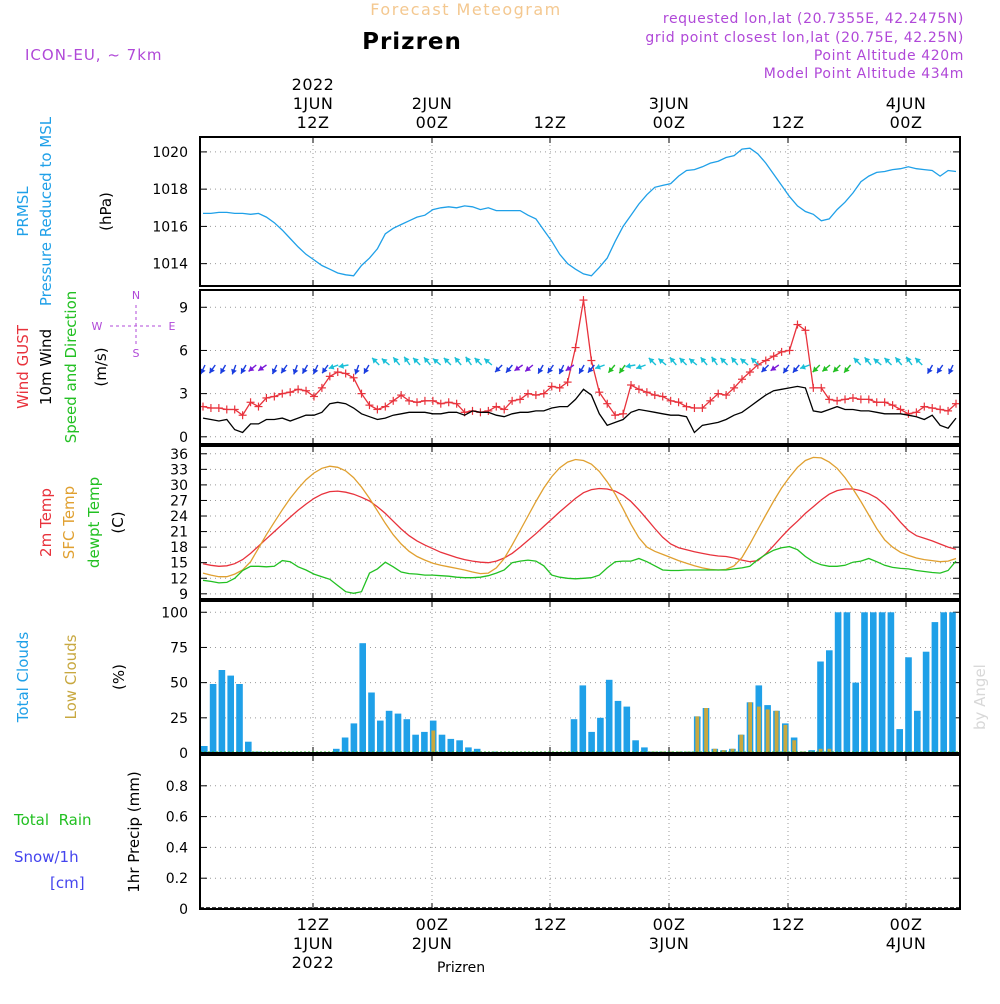 Image resolution: width=1000 pixels, height=1004 pixels. Describe the element at coordinates (906, 943) in the screenshot. I see `bottom-time-label: 4JUN` at that location.